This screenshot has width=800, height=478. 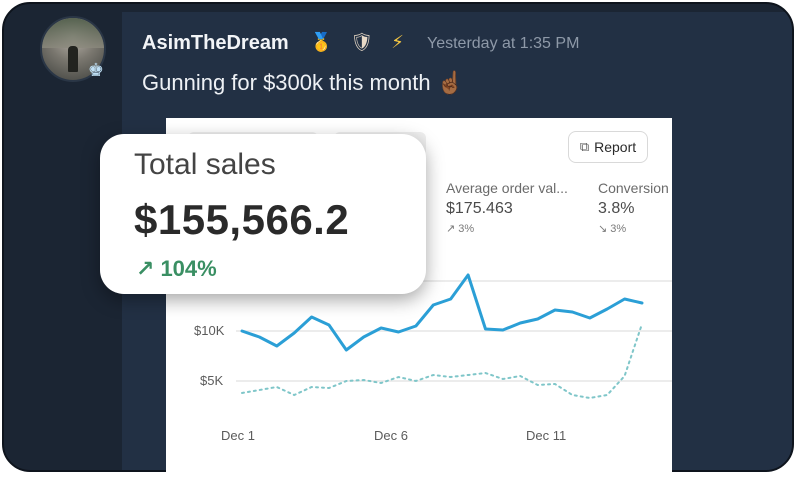 I want to click on shield-icon: 🛡, so click(x=362, y=42).